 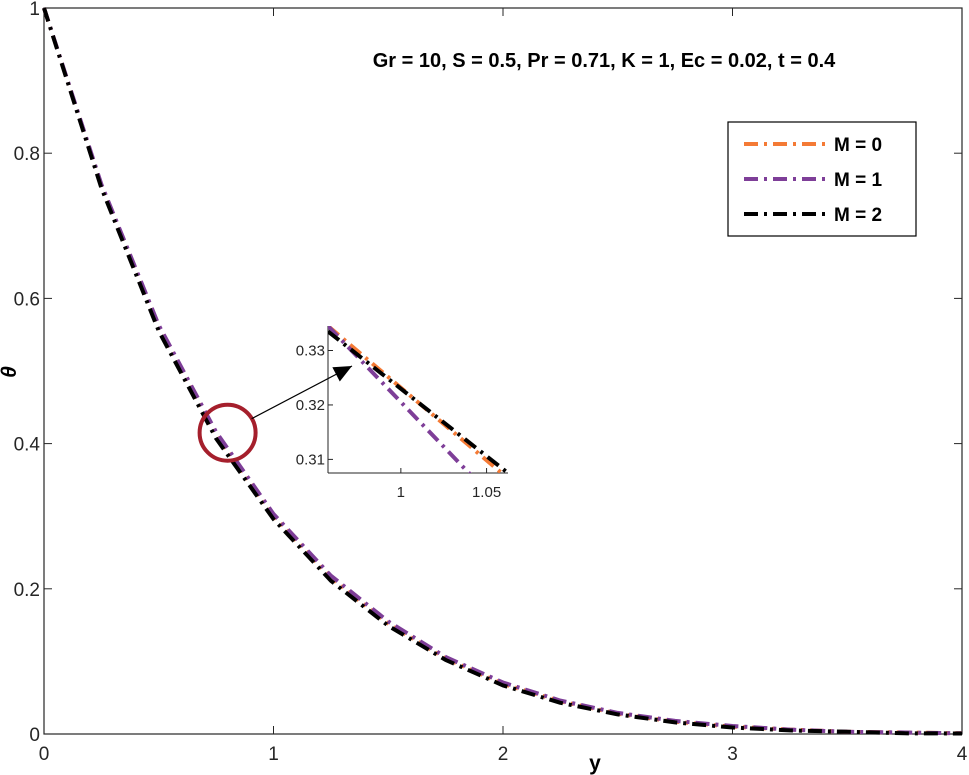 What do you see at coordinates (34, 735) in the screenshot?
I see `y-tick-label: 0` at bounding box center [34, 735].